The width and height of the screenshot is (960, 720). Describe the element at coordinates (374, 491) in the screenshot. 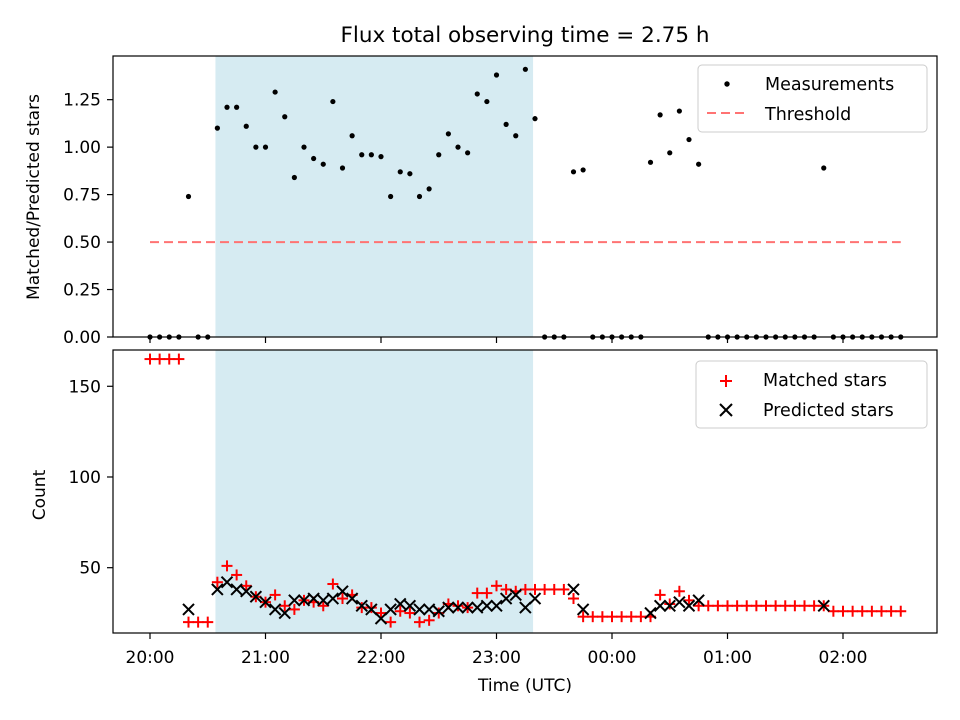

I see `bottom-shaded-span` at that location.